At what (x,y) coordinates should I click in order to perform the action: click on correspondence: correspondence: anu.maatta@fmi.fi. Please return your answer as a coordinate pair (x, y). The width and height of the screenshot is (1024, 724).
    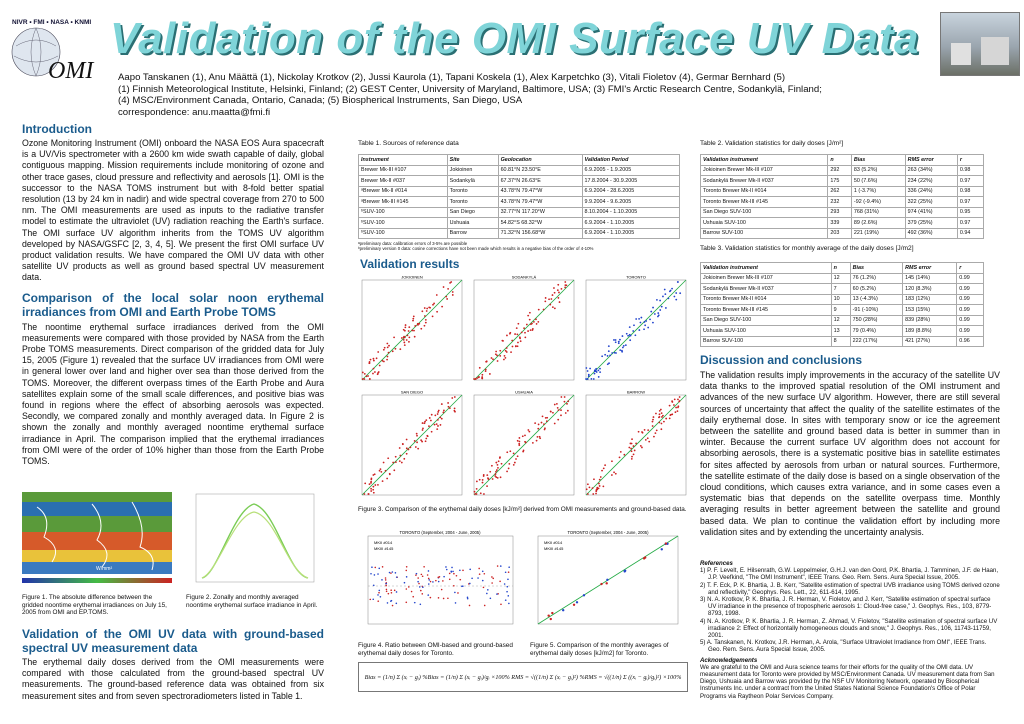
    Looking at the image, I should click on (194, 112).